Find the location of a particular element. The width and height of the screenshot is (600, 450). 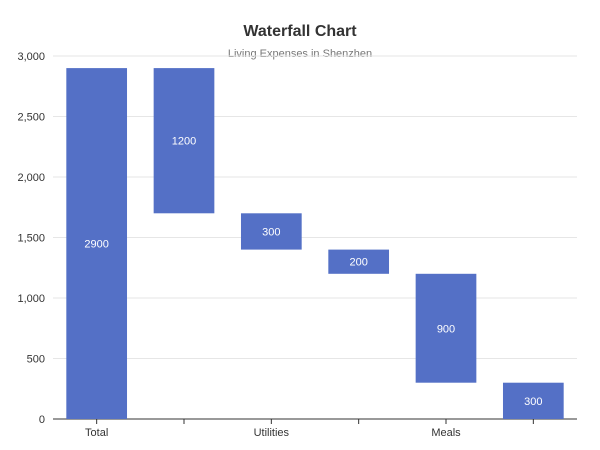

x-tick-label: Total is located at coordinates (96, 433).